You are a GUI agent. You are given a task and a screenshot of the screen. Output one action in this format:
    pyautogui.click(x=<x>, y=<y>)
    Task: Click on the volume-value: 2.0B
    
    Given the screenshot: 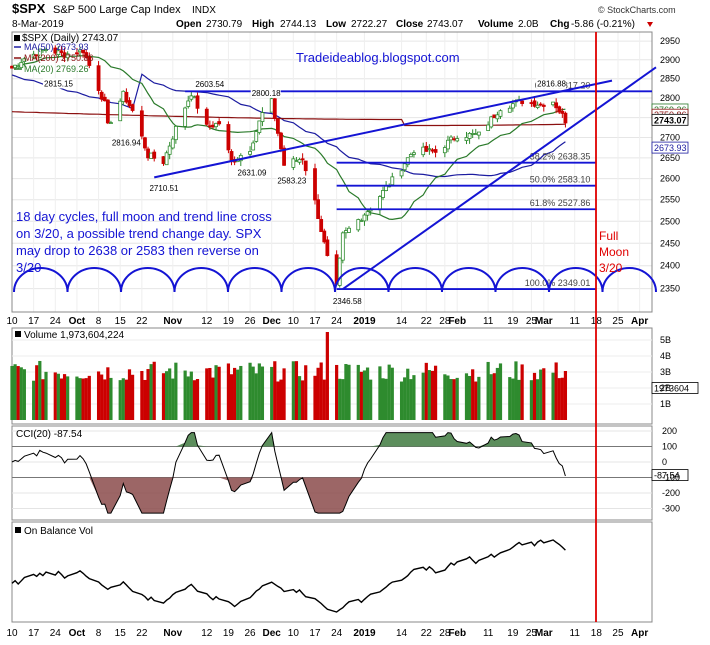 What is the action you would take?
    pyautogui.click(x=528, y=24)
    